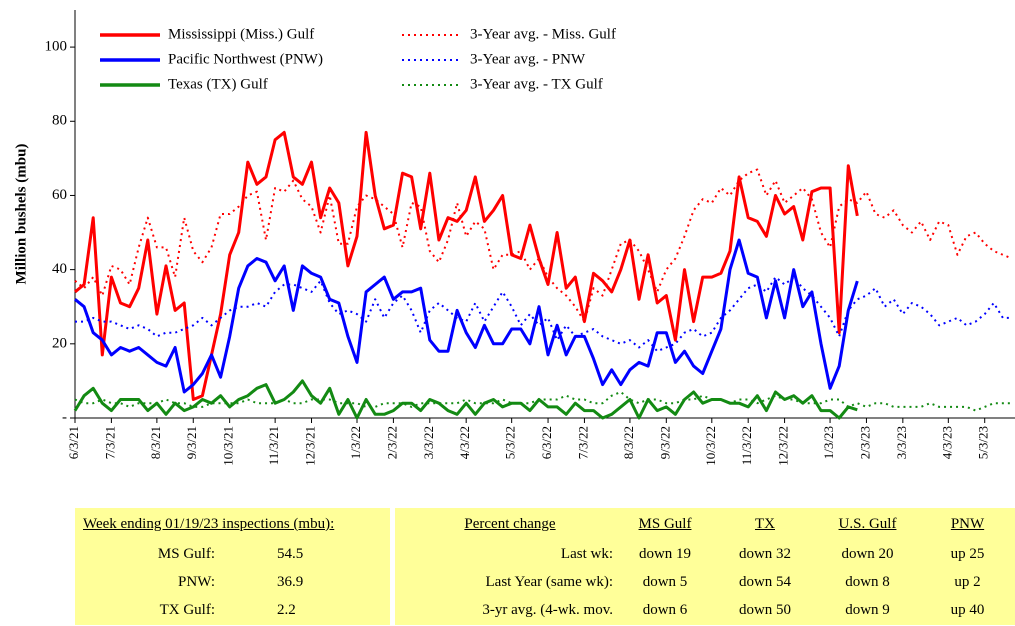 Image resolution: width=1015 pixels, height=626 pixels. Describe the element at coordinates (56, 47) in the screenshot. I see `y-tick-label: 100` at that location.